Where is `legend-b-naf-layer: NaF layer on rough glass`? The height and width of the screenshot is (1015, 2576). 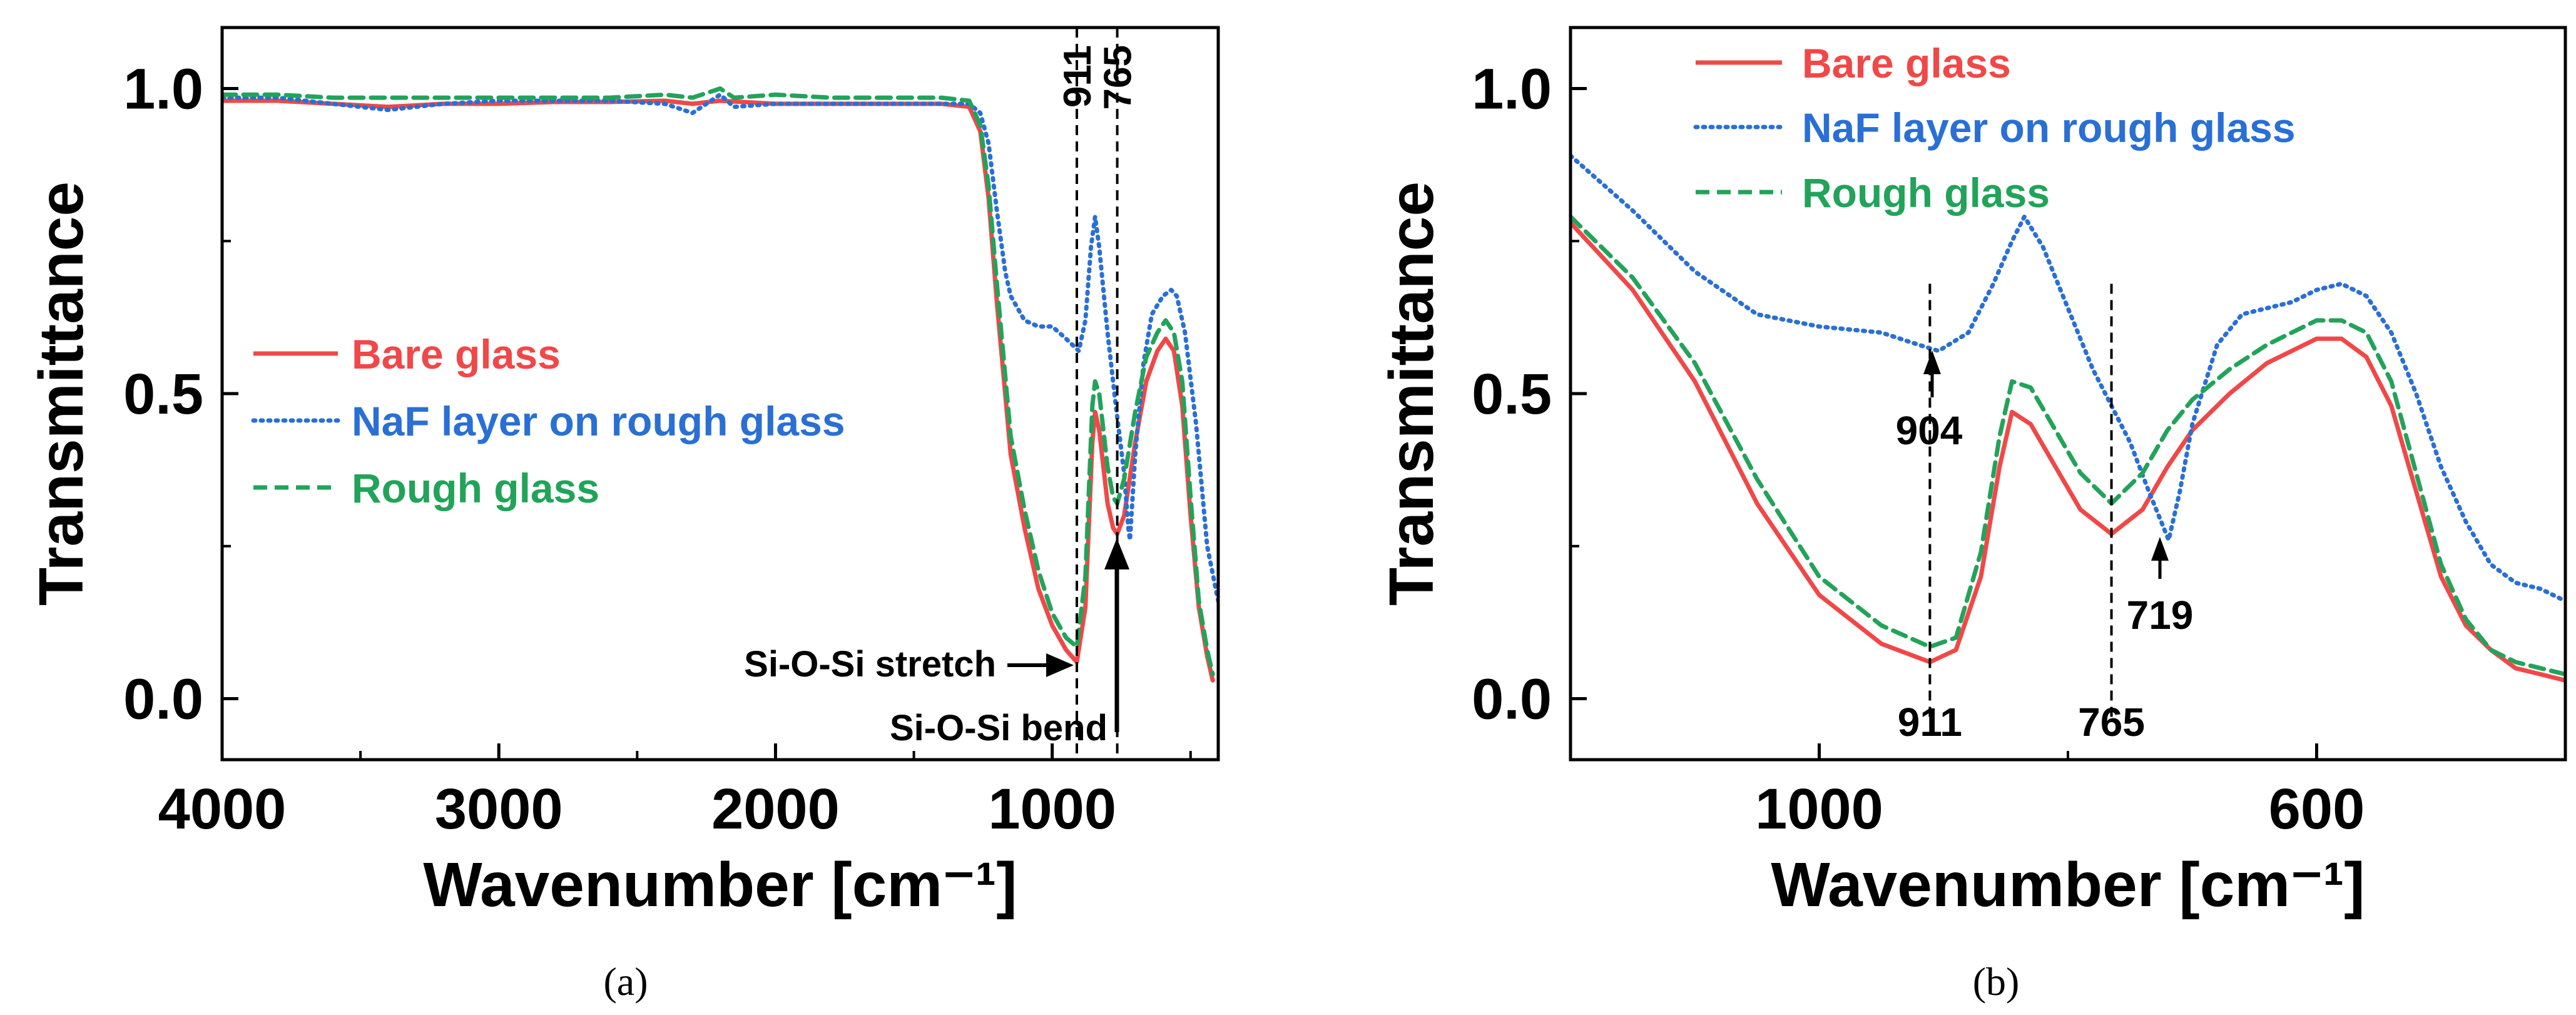 legend-b-naf-layer: NaF layer on rough glass is located at coordinates (2049, 128).